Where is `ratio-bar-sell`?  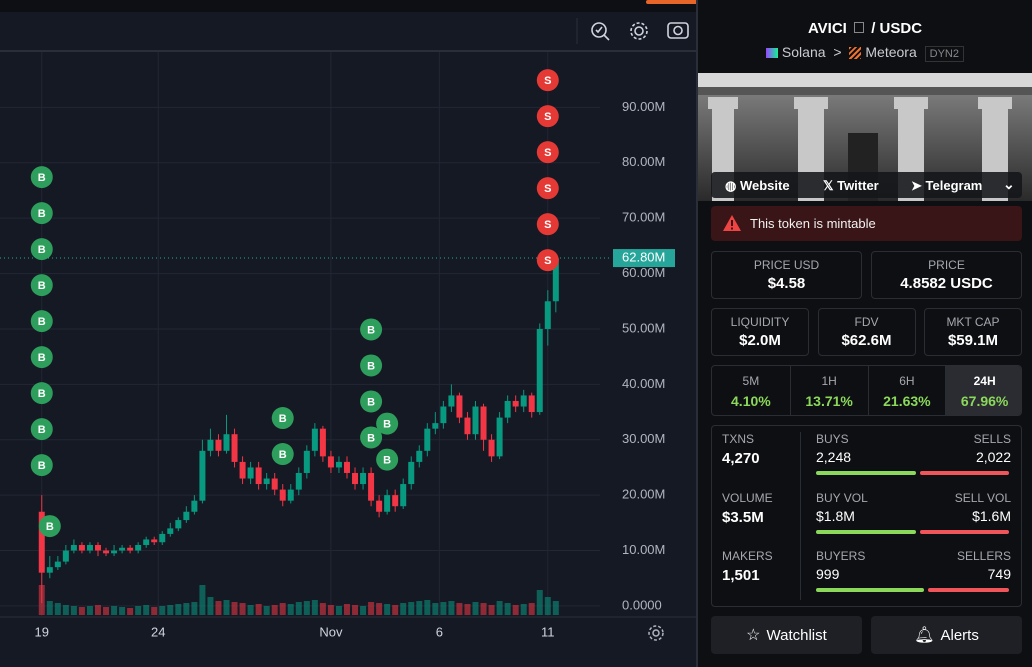 ratio-bar-sell is located at coordinates (964, 531).